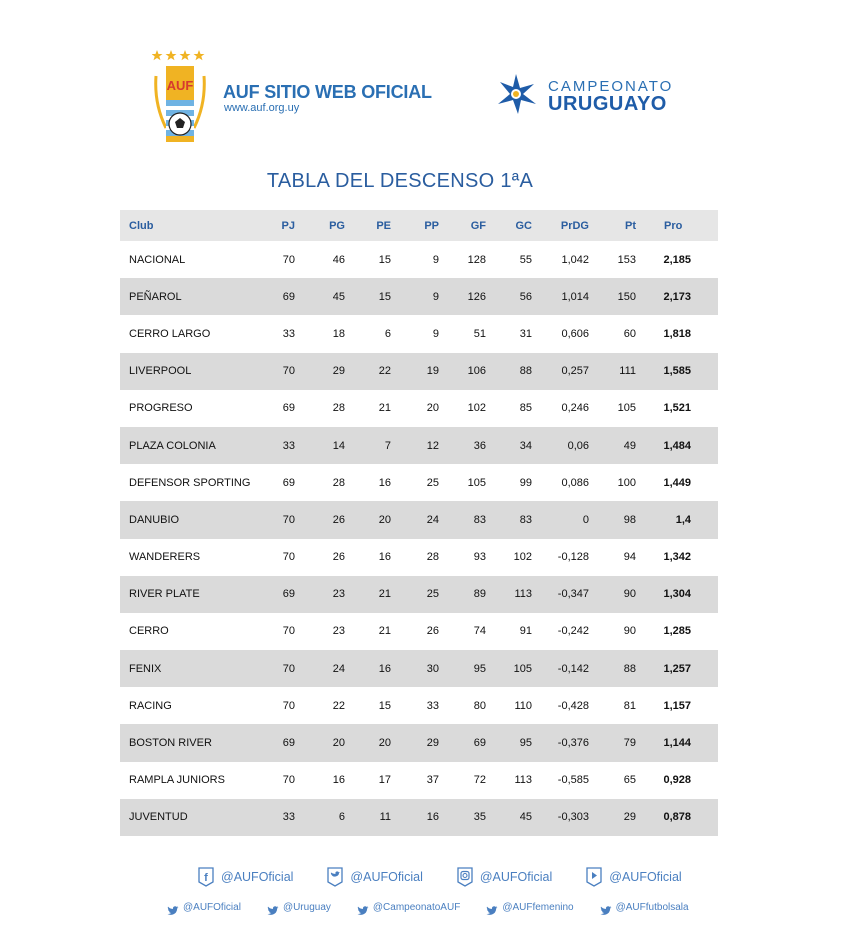 Image resolution: width=841 pixels, height=940 pixels. Describe the element at coordinates (677, 296) in the screenshot. I see `cell-pro: 2,173` at that location.